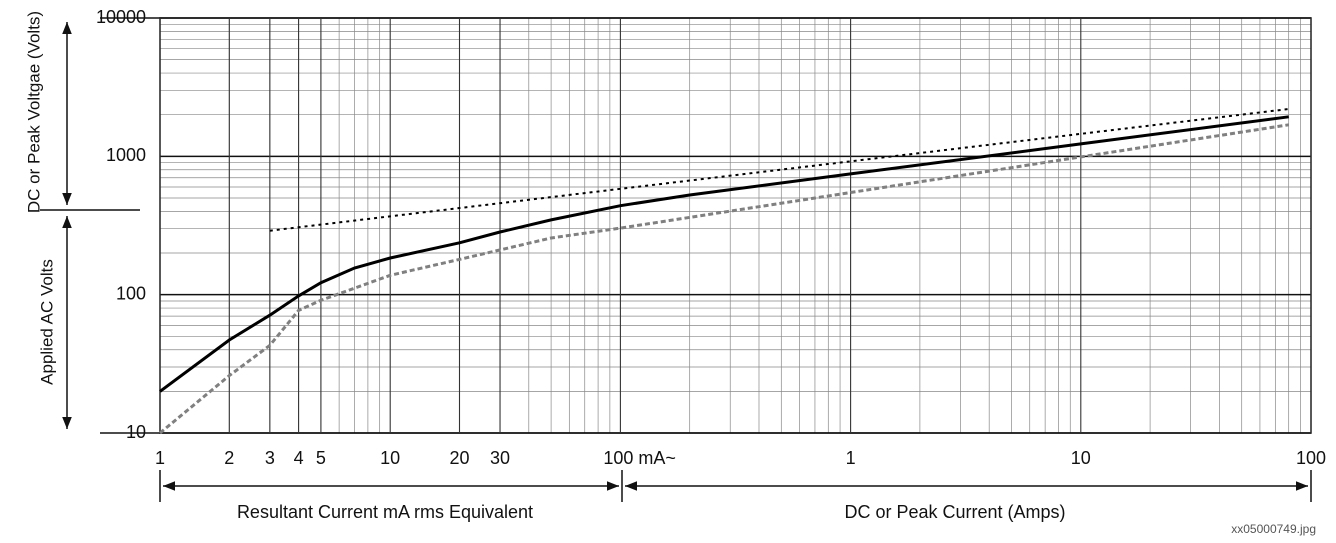  Describe the element at coordinates (1273, 529) in the screenshot. I see `caption: xx05000749.jpg` at that location.